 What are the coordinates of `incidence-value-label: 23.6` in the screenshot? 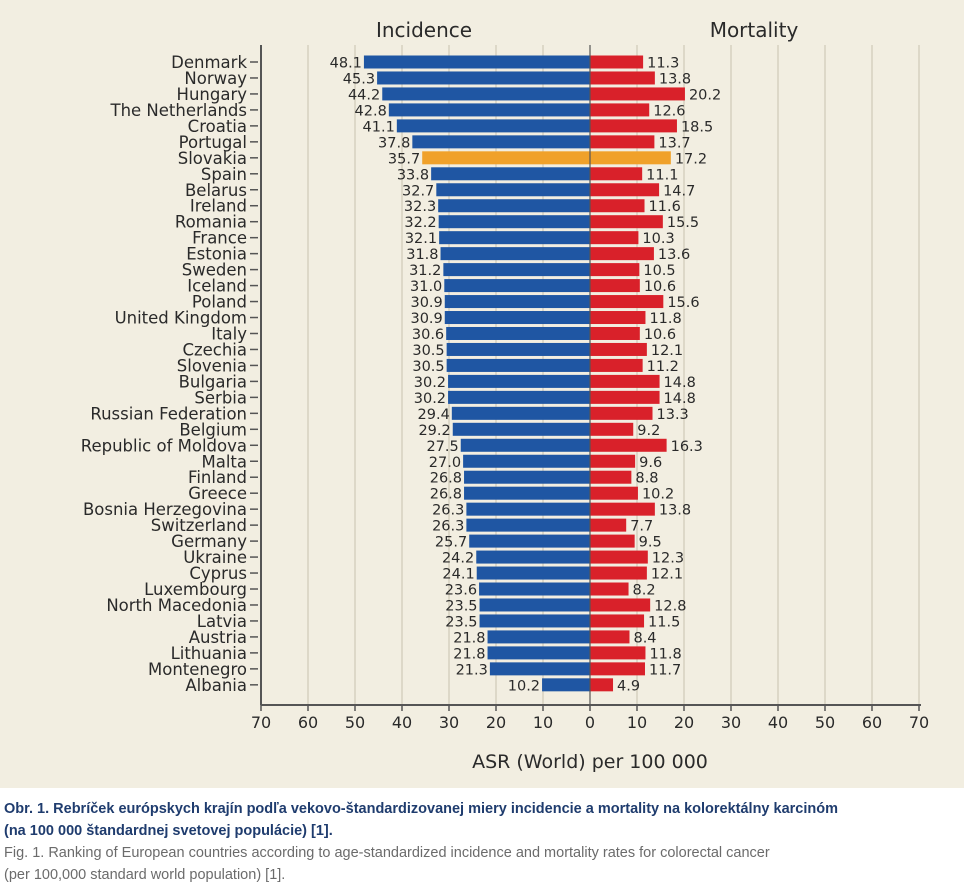 It's located at (461, 591).